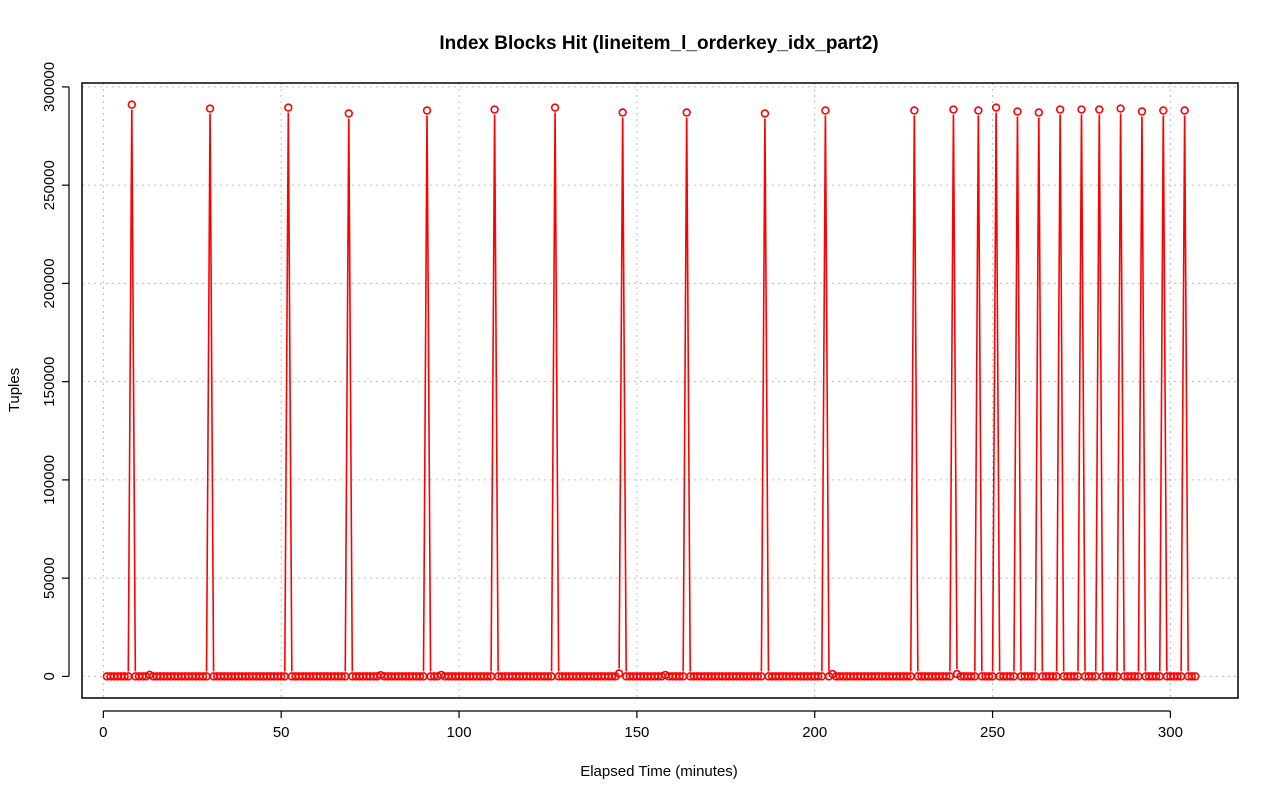 The height and width of the screenshot is (801, 1280). What do you see at coordinates (1170, 732) in the screenshot?
I see `x-tick-label: 300` at bounding box center [1170, 732].